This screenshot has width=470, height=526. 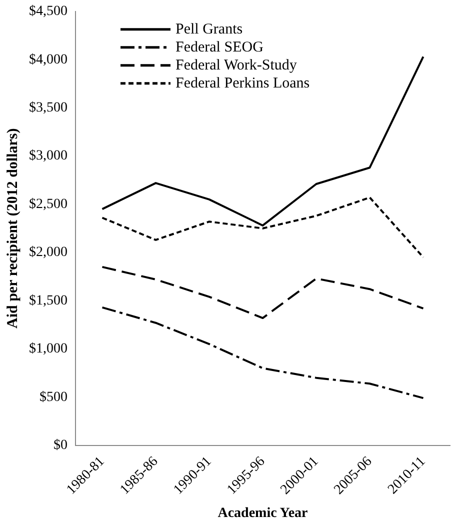 I want to click on y-tick-label: $500, so click(x=54, y=397).